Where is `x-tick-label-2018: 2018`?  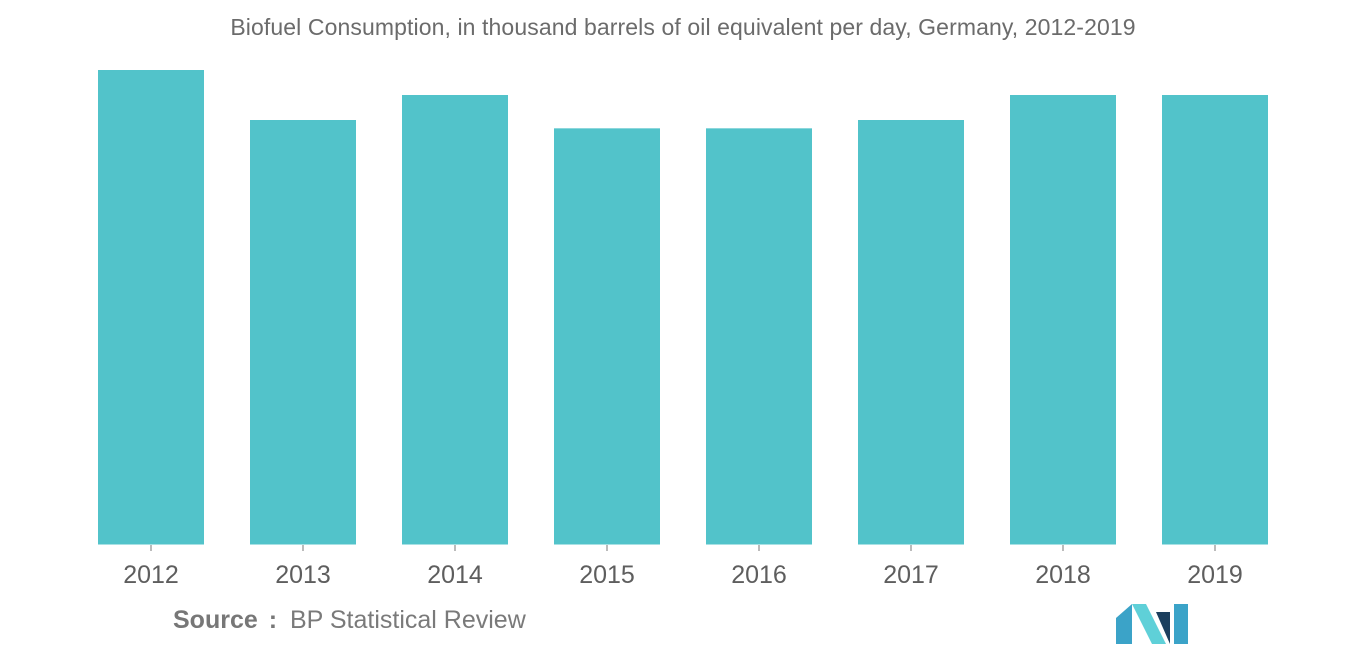 x-tick-label-2018: 2018 is located at coordinates (1063, 575).